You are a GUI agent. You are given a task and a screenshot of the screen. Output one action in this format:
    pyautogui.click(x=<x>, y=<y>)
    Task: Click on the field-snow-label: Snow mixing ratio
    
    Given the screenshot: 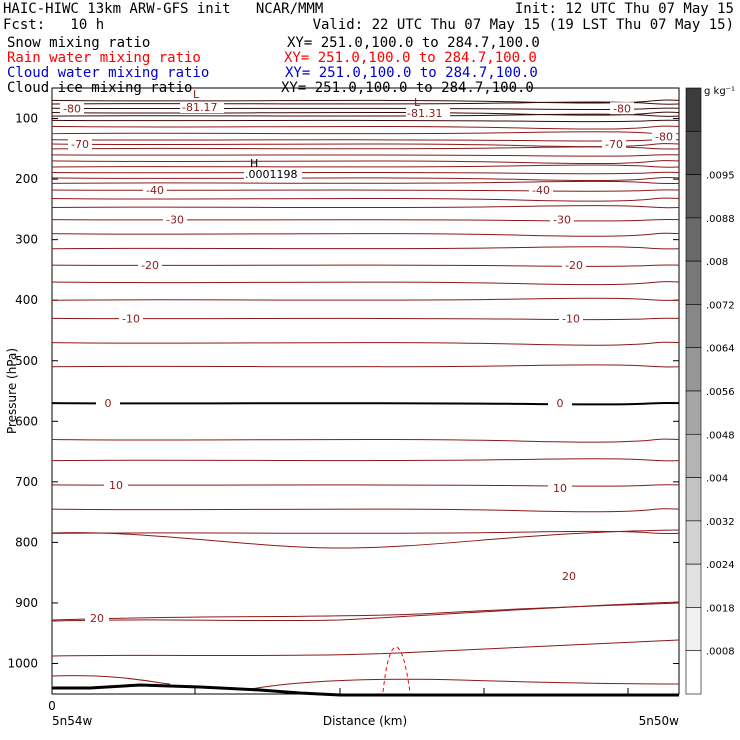 What is the action you would take?
    pyautogui.click(x=79, y=43)
    